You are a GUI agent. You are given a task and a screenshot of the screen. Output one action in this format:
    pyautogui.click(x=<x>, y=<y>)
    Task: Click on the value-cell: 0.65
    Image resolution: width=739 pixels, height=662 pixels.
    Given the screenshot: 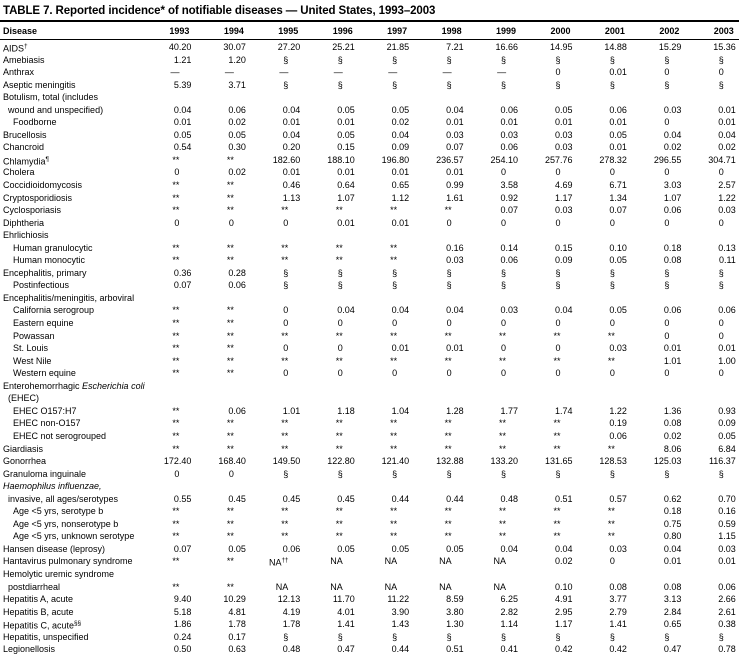 What is the action you would take?
    pyautogui.click(x=672, y=624)
    